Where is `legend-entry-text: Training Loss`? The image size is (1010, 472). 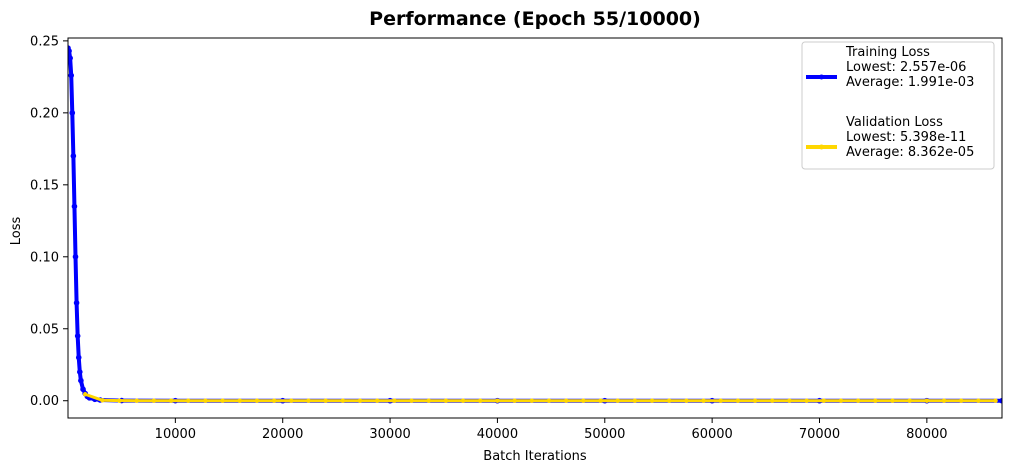 legend-entry-text: Training Loss is located at coordinates (887, 52).